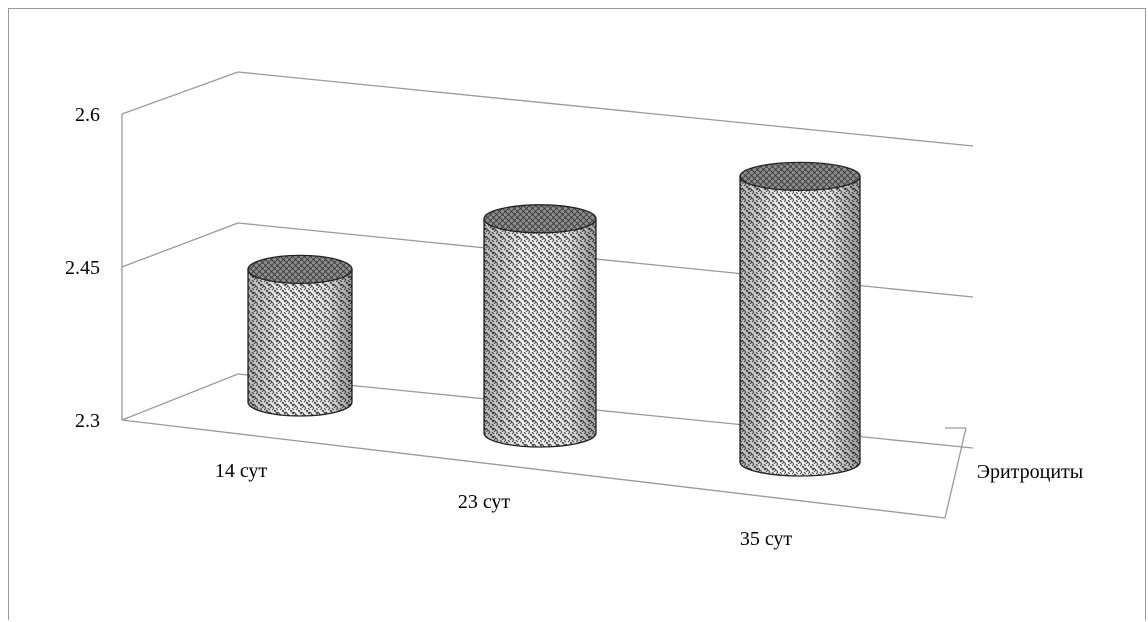 The height and width of the screenshot is (622, 1148). I want to click on gridline-back, so click(605, 109).